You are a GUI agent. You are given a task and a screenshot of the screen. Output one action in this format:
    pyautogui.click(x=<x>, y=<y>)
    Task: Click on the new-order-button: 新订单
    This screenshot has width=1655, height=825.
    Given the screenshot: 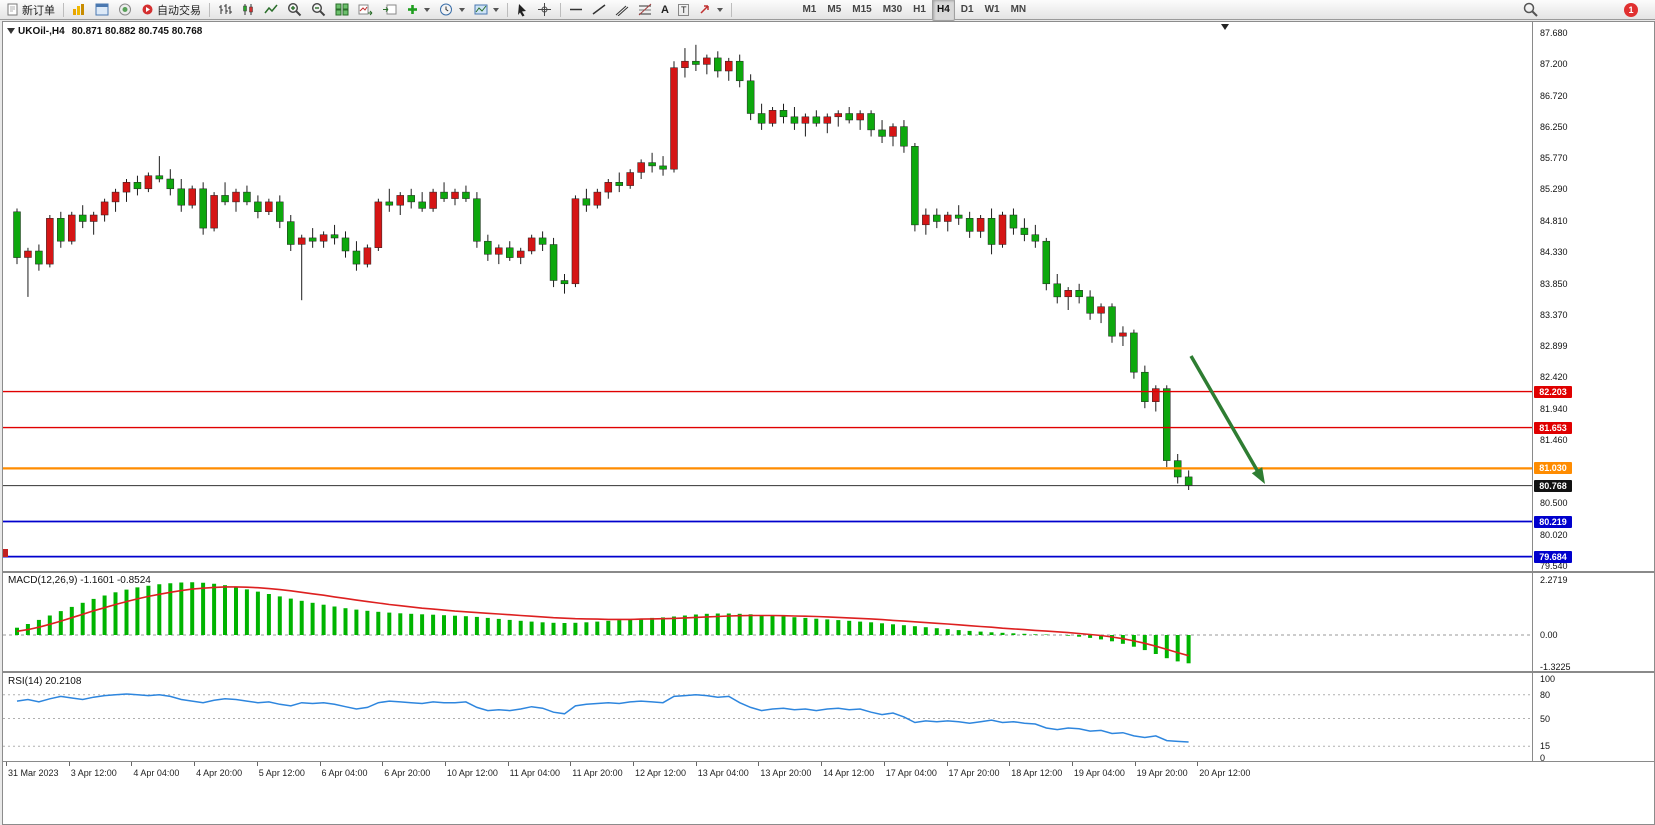 What is the action you would take?
    pyautogui.click(x=31, y=10)
    